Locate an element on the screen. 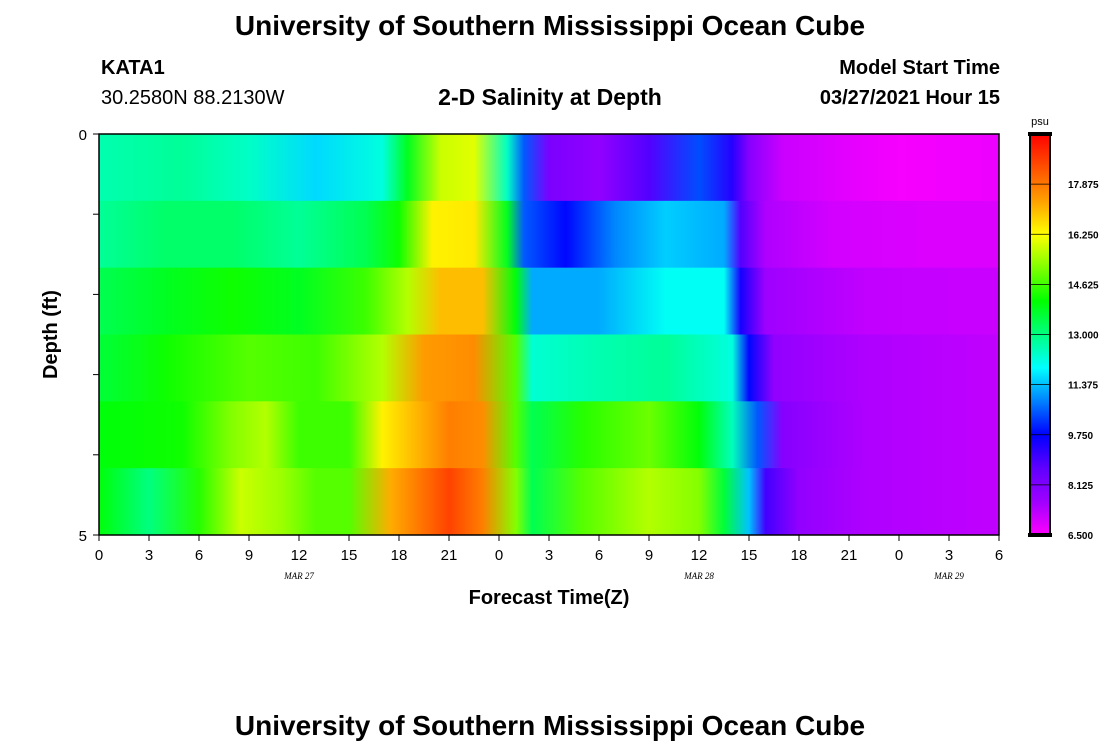 This screenshot has width=1100, height=750. date-label: MAR 27 is located at coordinates (298, 576).